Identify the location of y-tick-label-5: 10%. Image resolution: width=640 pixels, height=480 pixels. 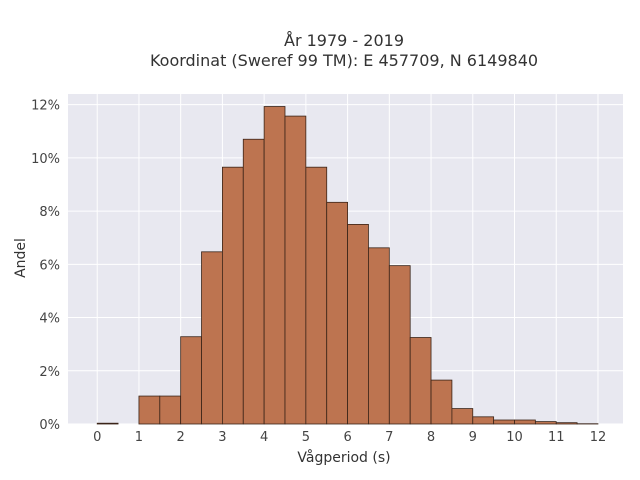
(45, 159).